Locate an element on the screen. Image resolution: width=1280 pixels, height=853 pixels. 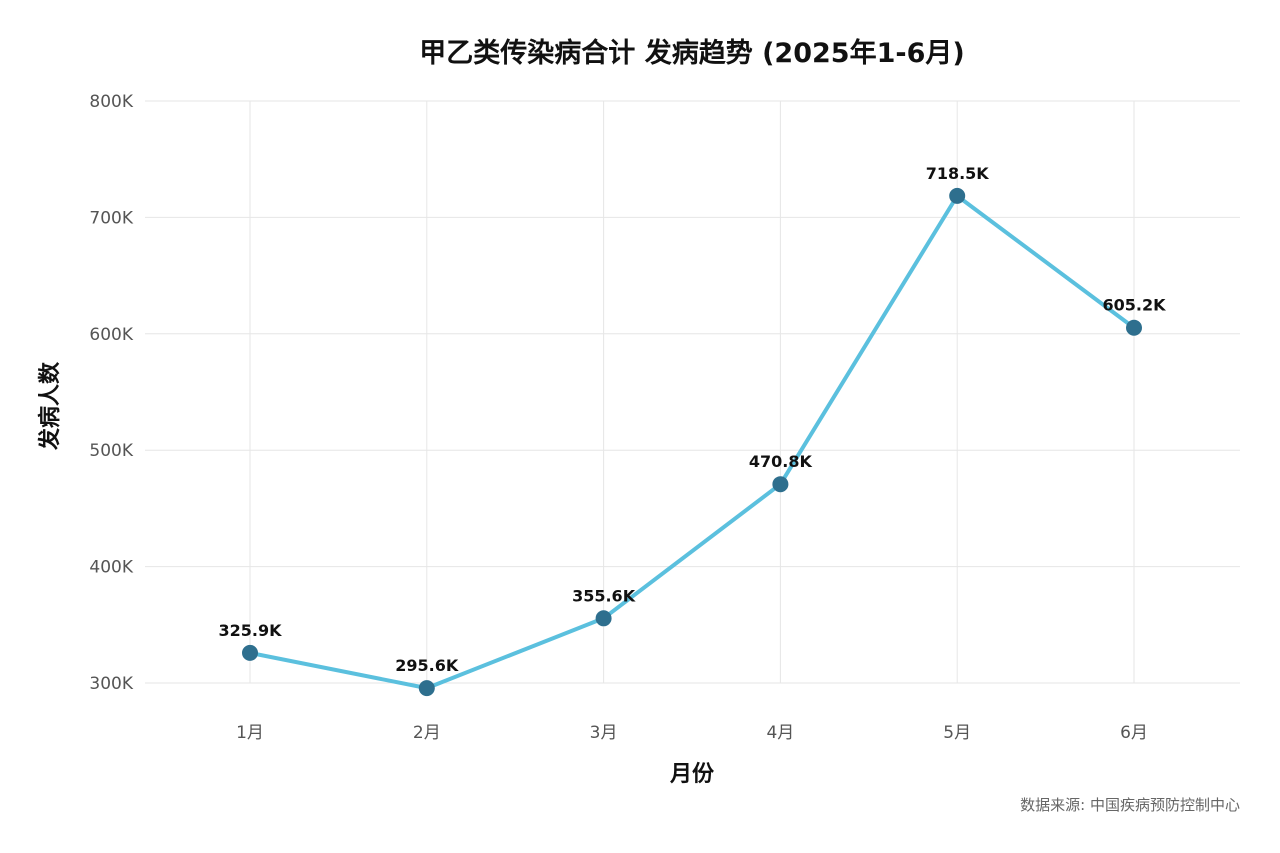
y-tick-label: 400K is located at coordinates (111, 568).